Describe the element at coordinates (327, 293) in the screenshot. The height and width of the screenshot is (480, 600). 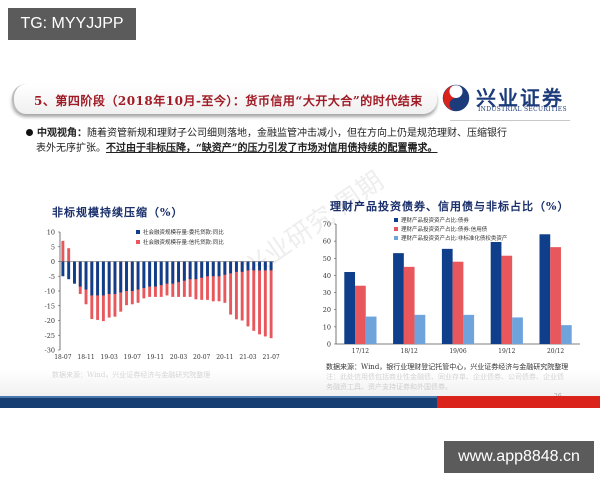
I see `y-tick-label: 30` at that location.